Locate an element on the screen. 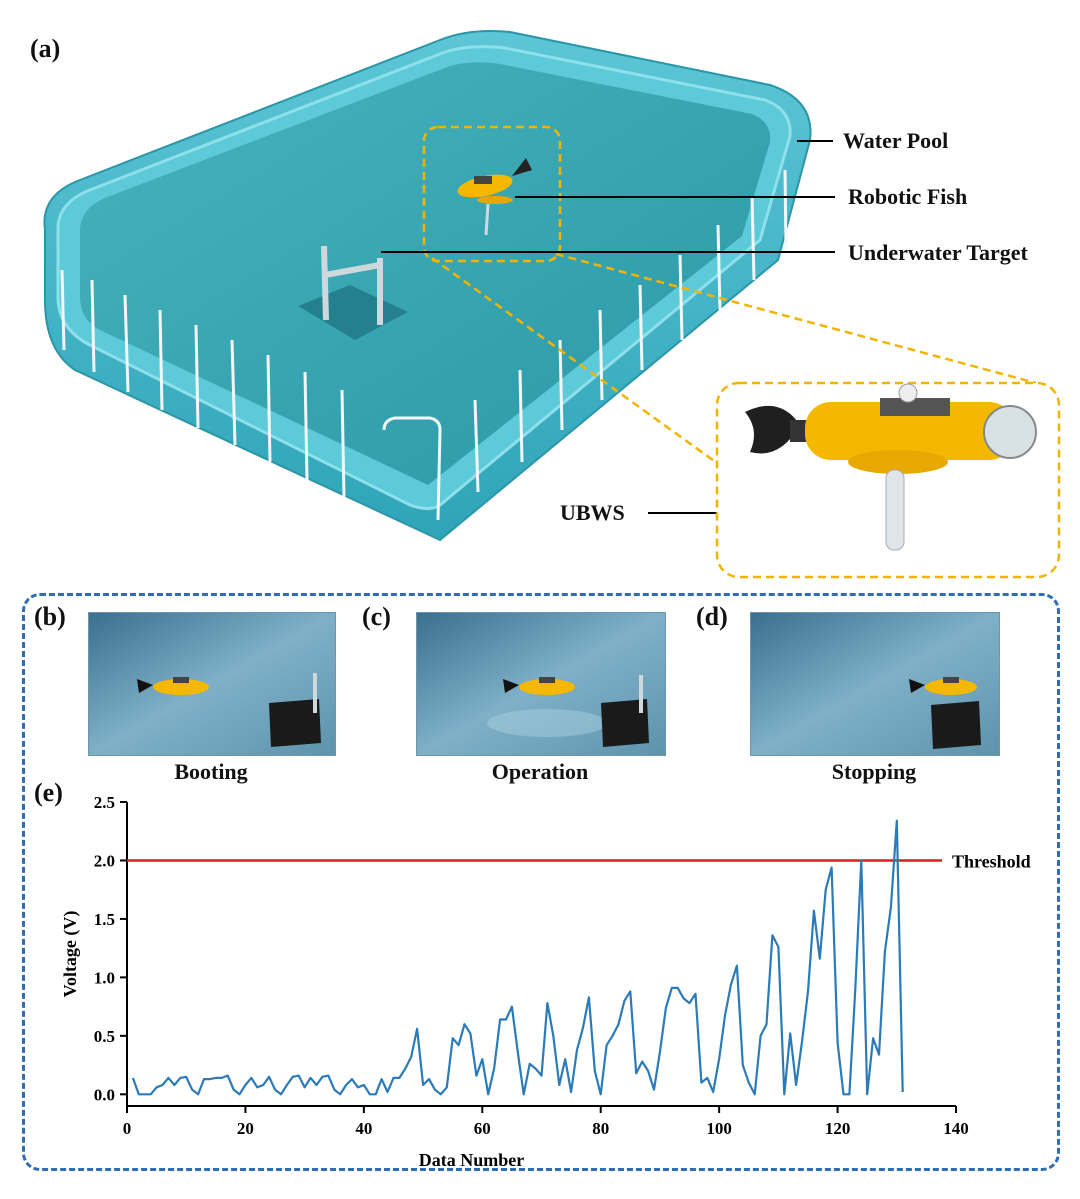 This screenshot has width=1080, height=1199. photo-booting is located at coordinates (212, 684).